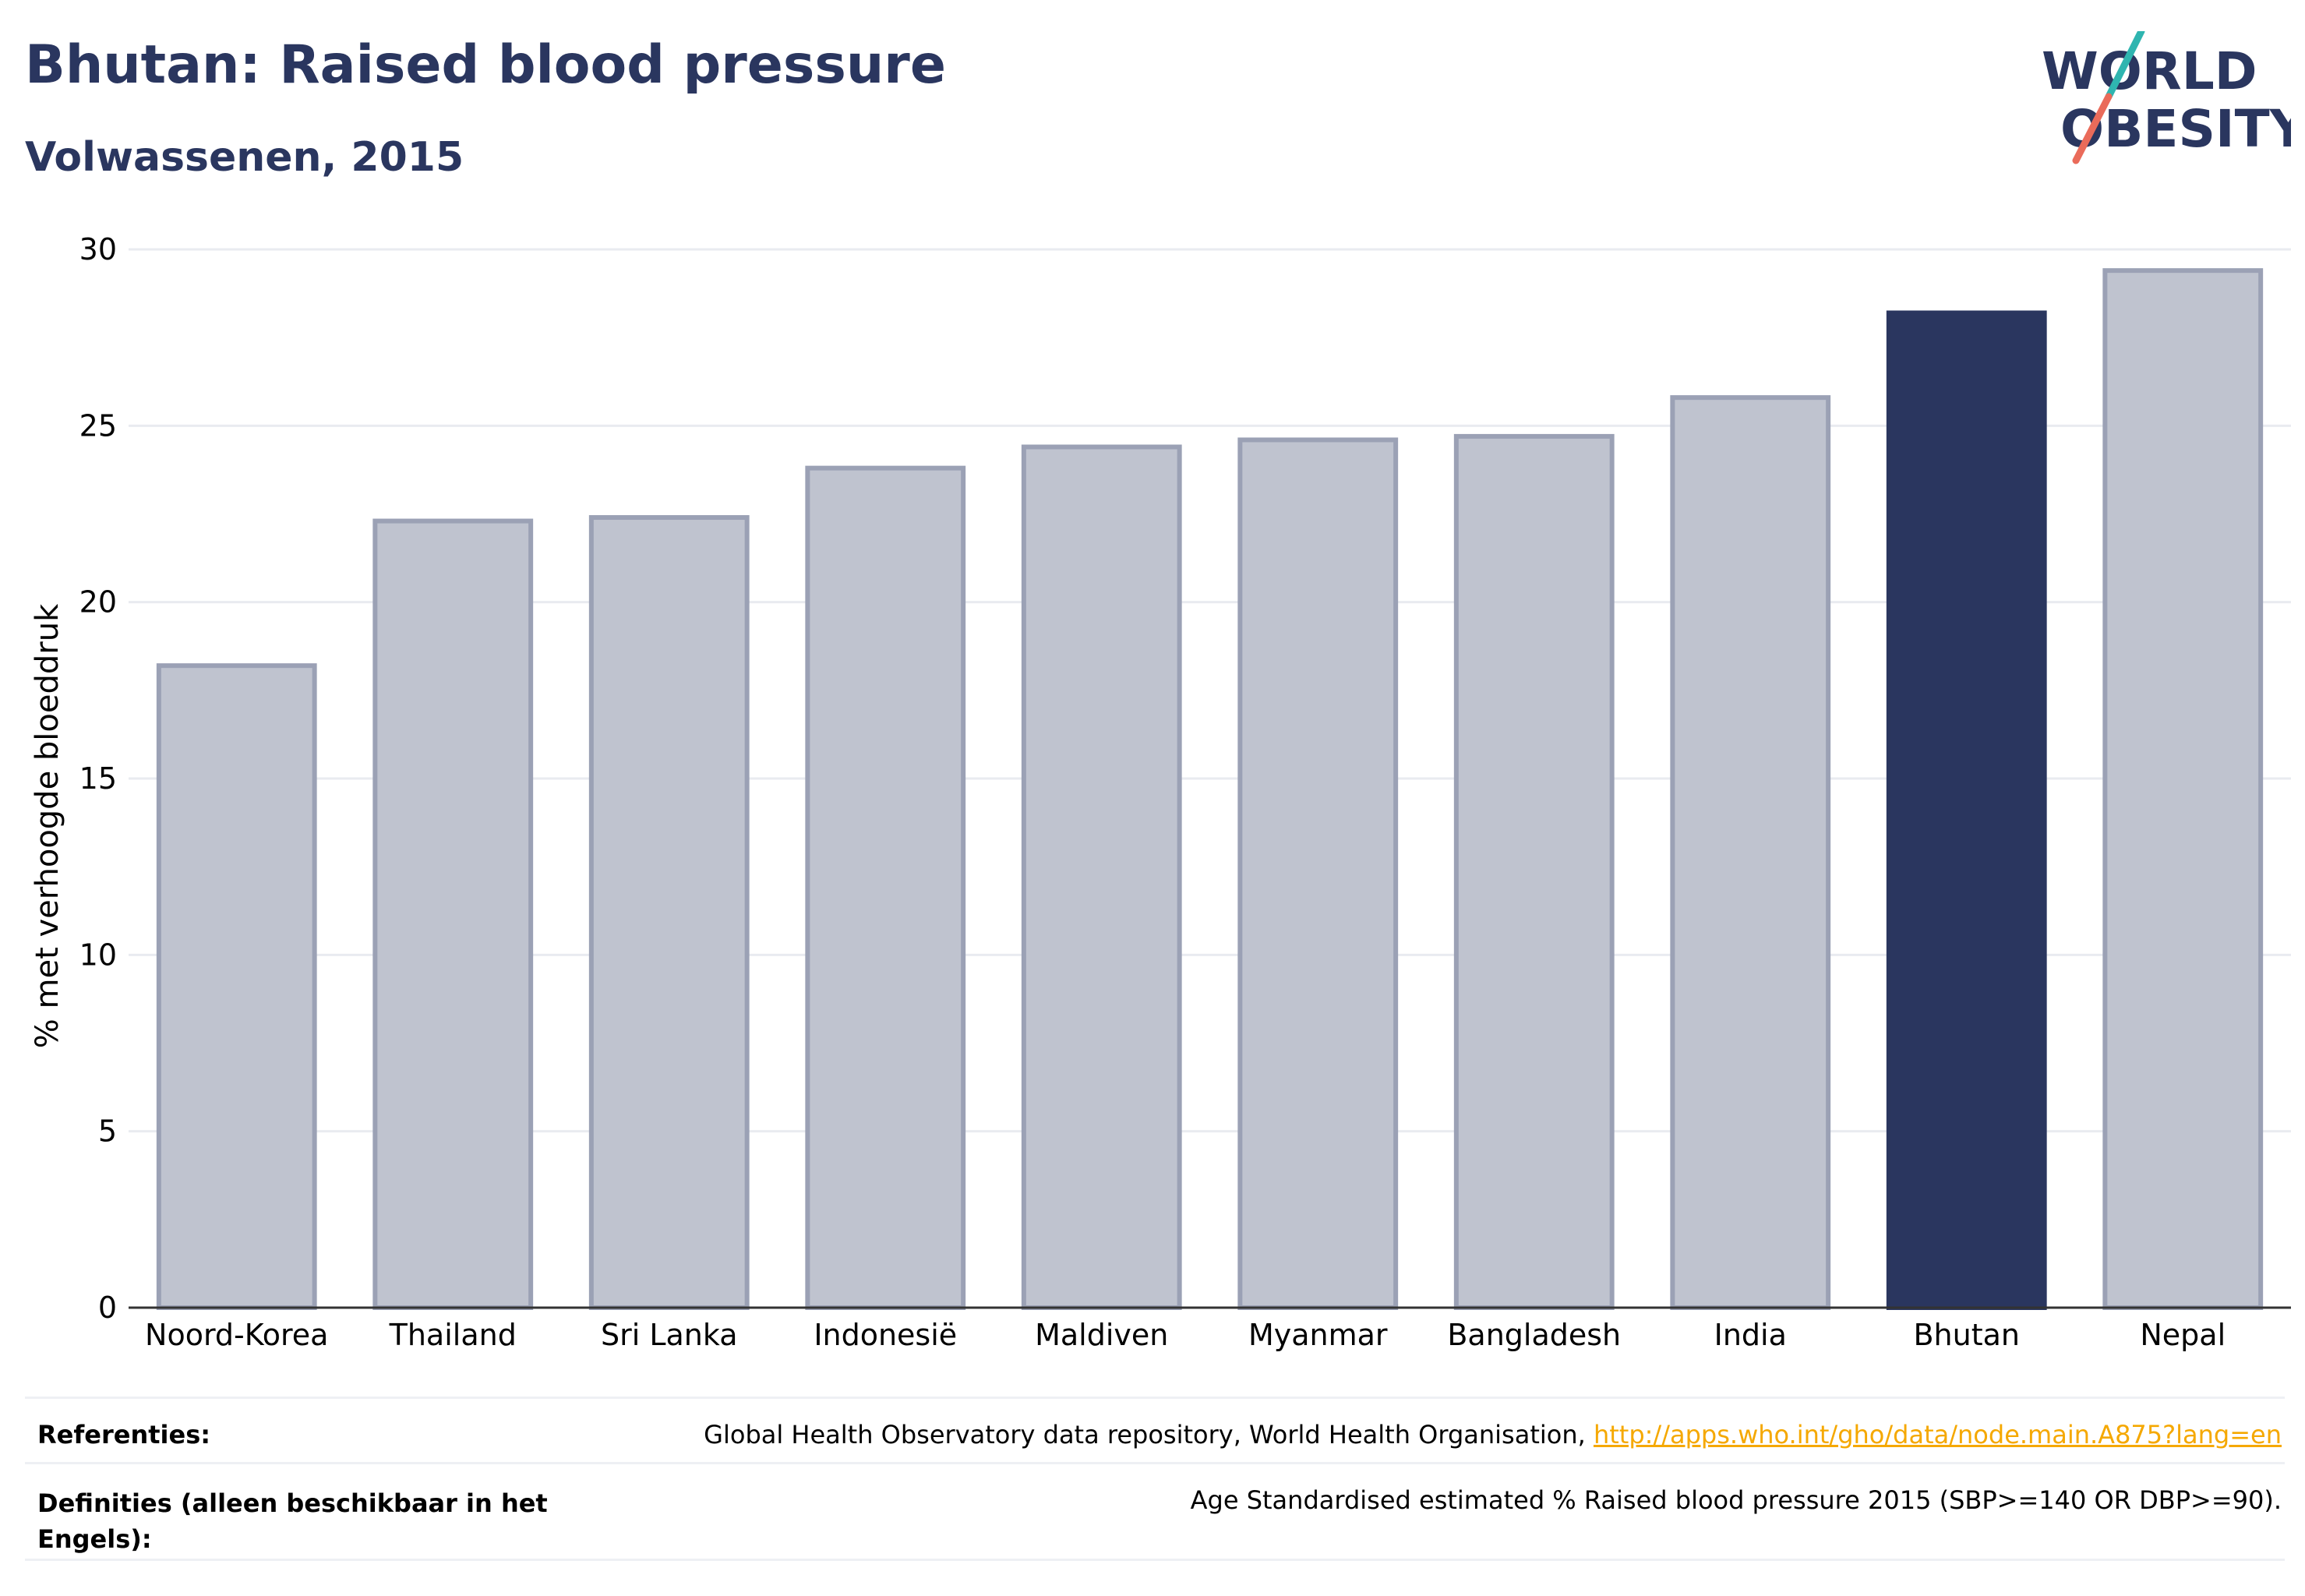 The height and width of the screenshot is (1596, 2305). Describe the element at coordinates (2149, 71) in the screenshot. I see `logo-line1: WORLD` at that location.